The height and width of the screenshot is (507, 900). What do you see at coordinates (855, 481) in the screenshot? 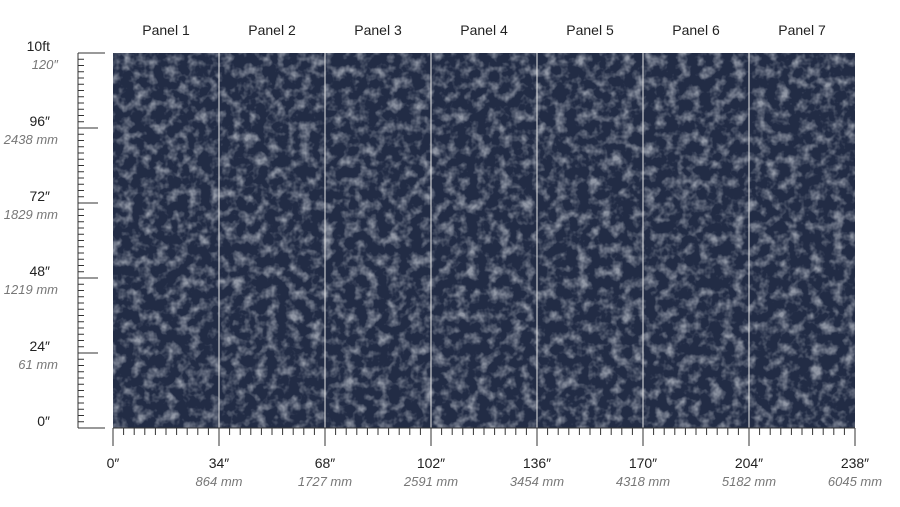
I see `ruler-label-mm: 6045 mm` at bounding box center [855, 481].